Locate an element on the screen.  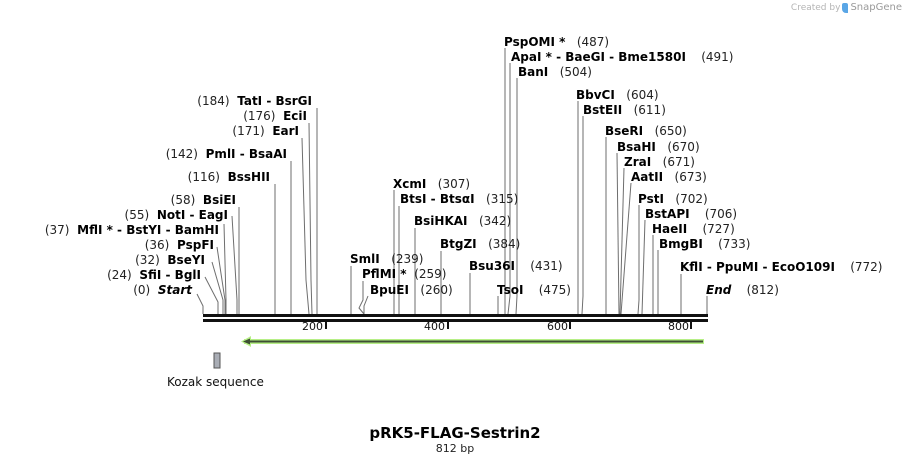
site-xcmi: XcmI (307) is located at coordinates (432, 184).